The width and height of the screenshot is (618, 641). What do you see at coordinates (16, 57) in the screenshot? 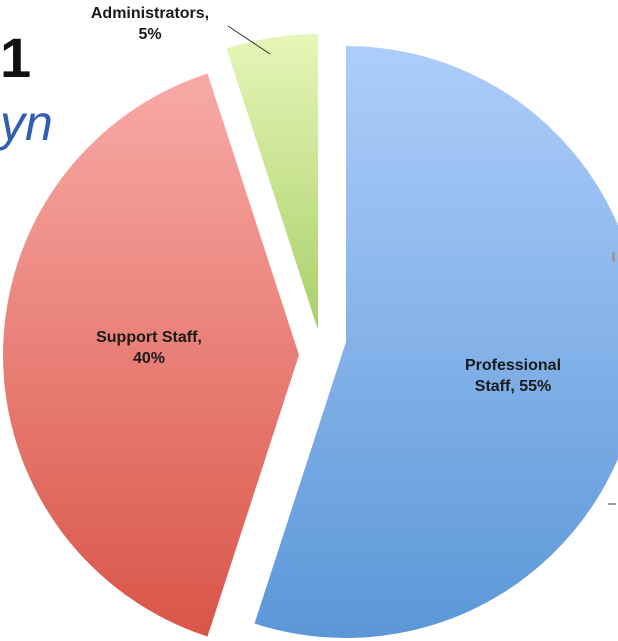
I see `background-number-fragment: 1` at bounding box center [16, 57].